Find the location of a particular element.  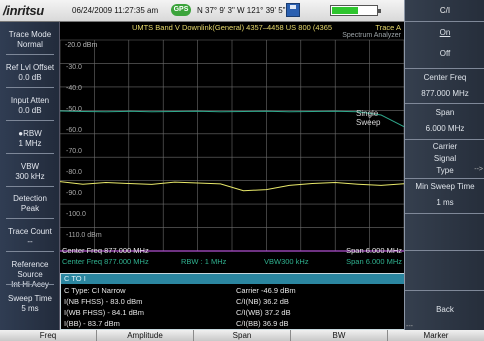

vbw-label: VBW is located at coordinates (30, 166).